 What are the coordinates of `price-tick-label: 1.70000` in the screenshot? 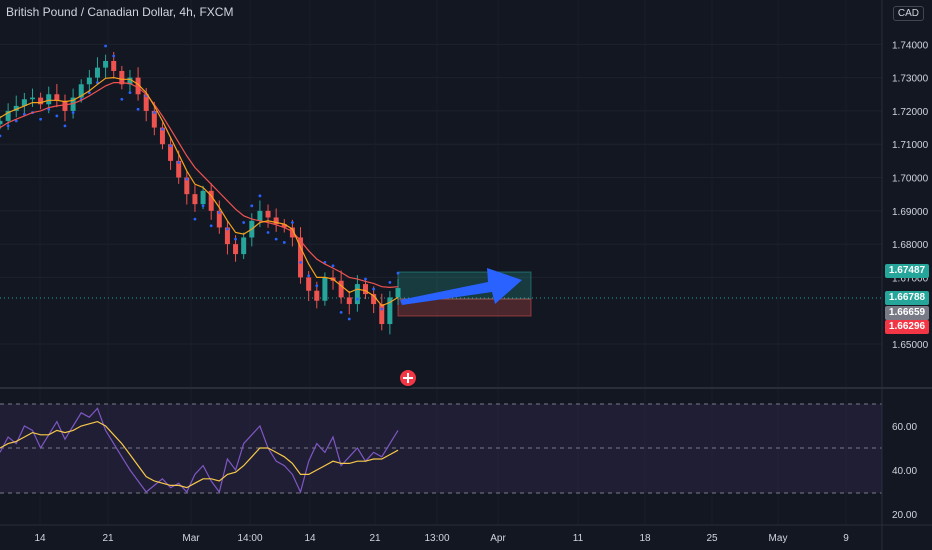 It's located at (910, 179).